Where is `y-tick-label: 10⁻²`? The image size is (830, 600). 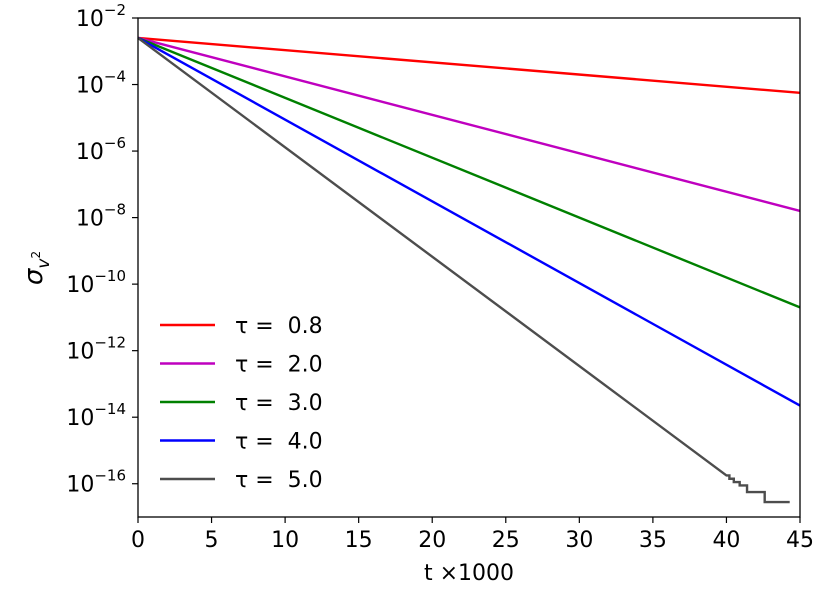 y-tick-label: 10⁻² is located at coordinates (101, 16).